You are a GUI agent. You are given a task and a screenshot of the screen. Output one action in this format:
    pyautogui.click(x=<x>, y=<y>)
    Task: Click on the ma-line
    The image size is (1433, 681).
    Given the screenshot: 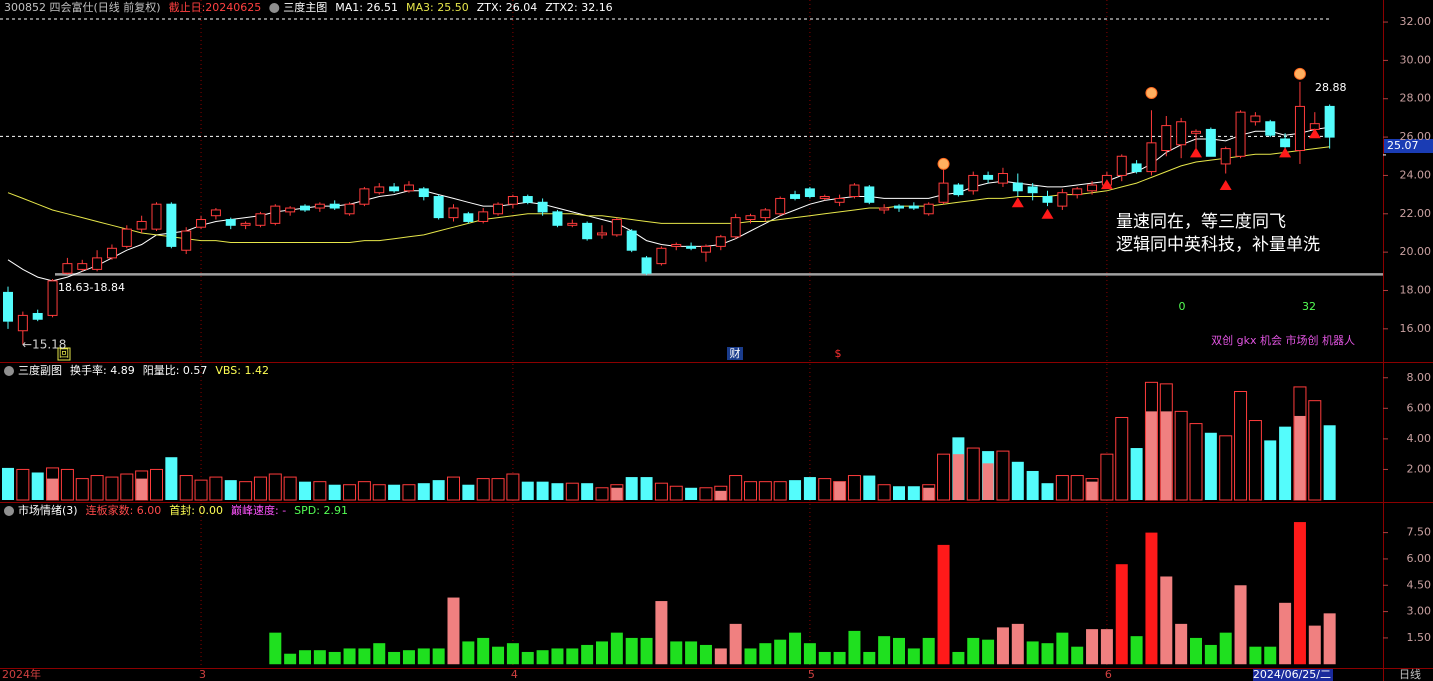 What is the action you would take?
    pyautogui.click(x=668, y=194)
    